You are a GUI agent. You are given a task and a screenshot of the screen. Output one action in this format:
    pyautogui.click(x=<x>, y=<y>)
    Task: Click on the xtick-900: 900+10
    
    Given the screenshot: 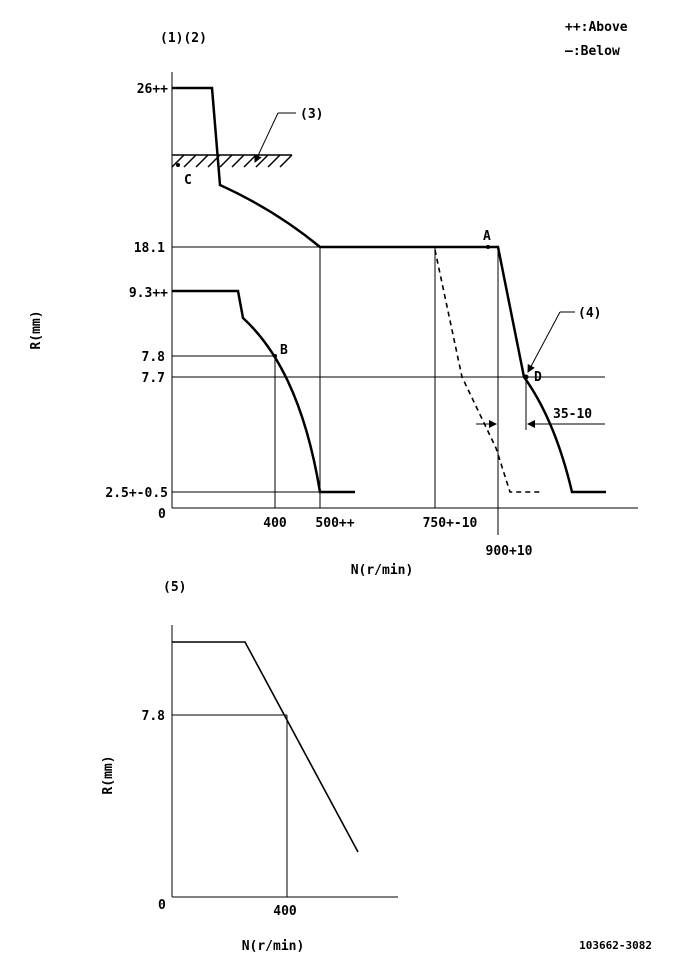 What is the action you would take?
    pyautogui.click(x=509, y=551)
    